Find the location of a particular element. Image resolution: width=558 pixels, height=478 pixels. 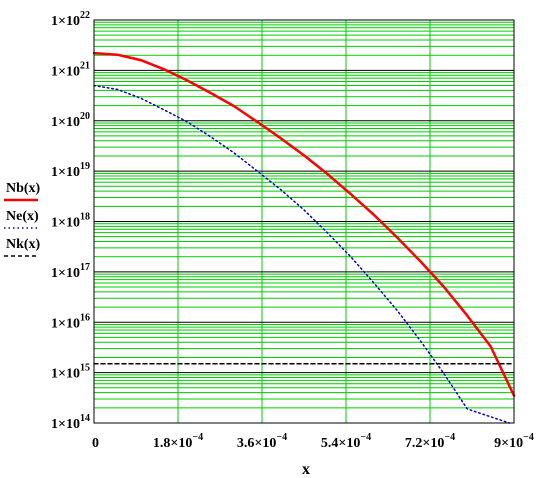

y-tick-label: 1×10¹⁴ is located at coordinates (70, 422).